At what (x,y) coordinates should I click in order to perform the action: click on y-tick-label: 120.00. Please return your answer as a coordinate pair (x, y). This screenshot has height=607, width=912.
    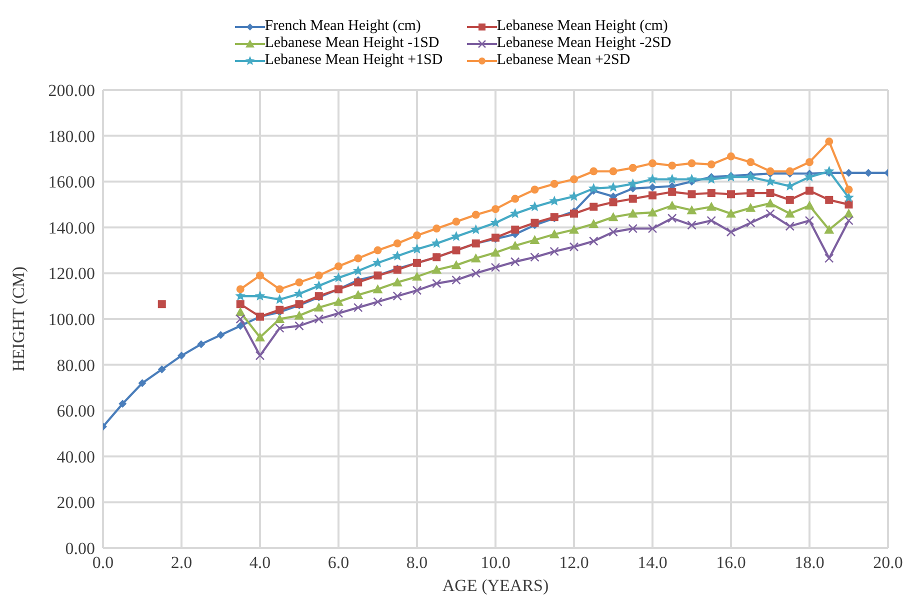
    Looking at the image, I should click on (71, 274).